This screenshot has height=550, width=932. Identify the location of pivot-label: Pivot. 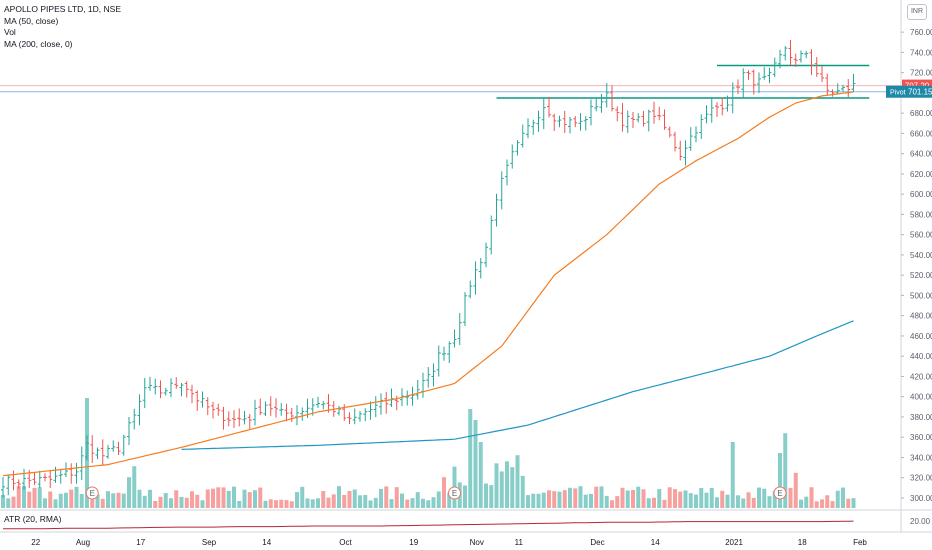
(898, 93).